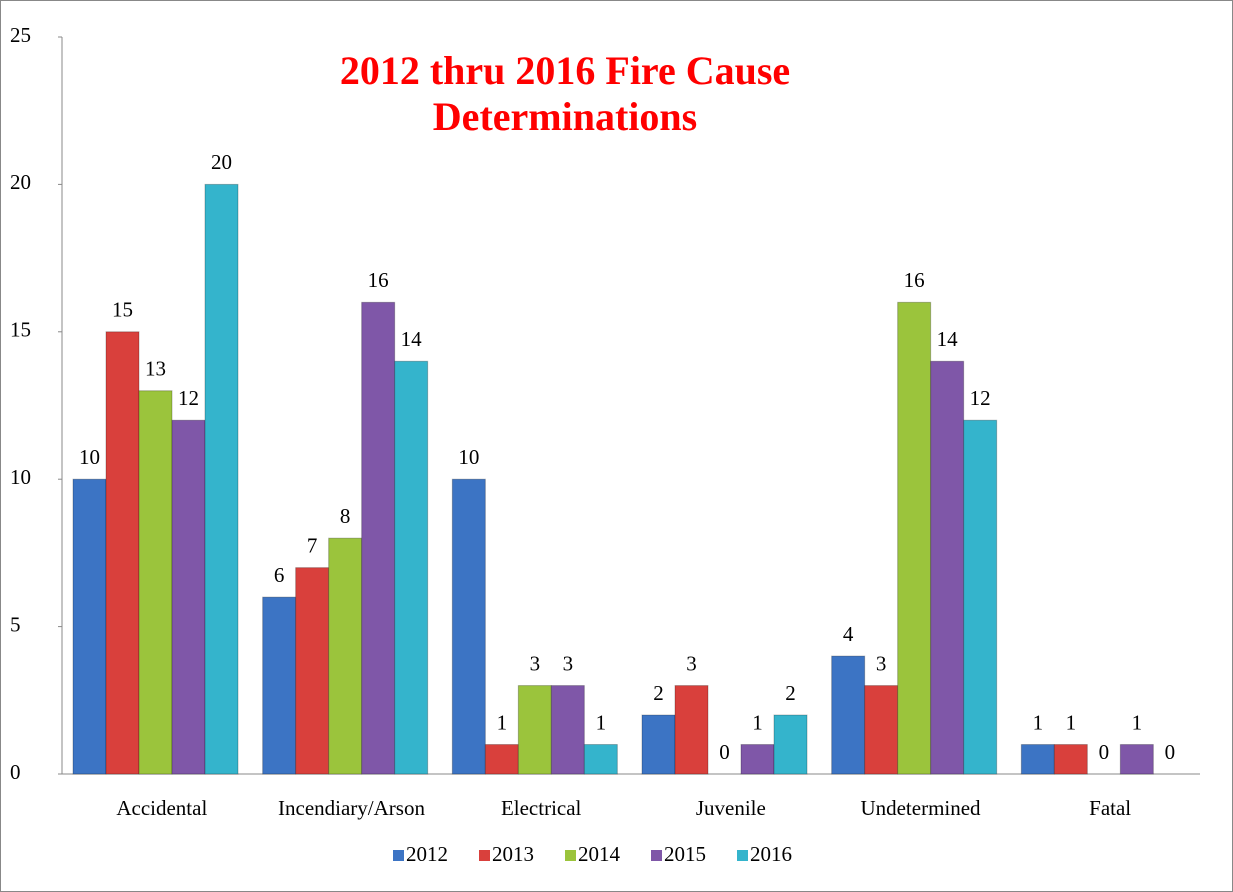 The width and height of the screenshot is (1233, 892). Describe the element at coordinates (279, 575) in the screenshot. I see `data-label: 6` at that location.